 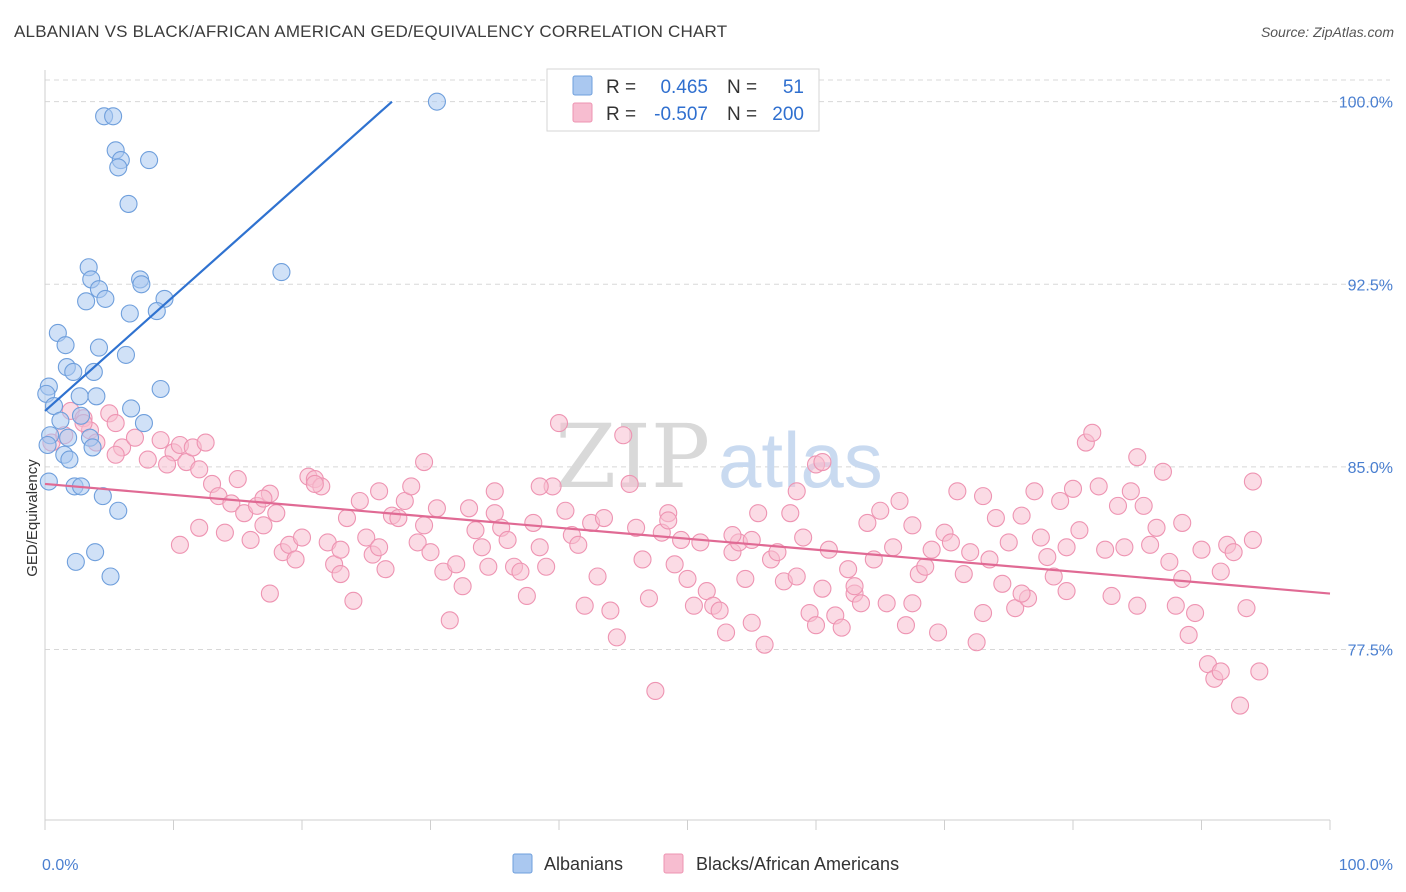 I want to click on bottom-legend-label-blacks-african-americans: Blacks/African Americans, so click(x=797, y=864).